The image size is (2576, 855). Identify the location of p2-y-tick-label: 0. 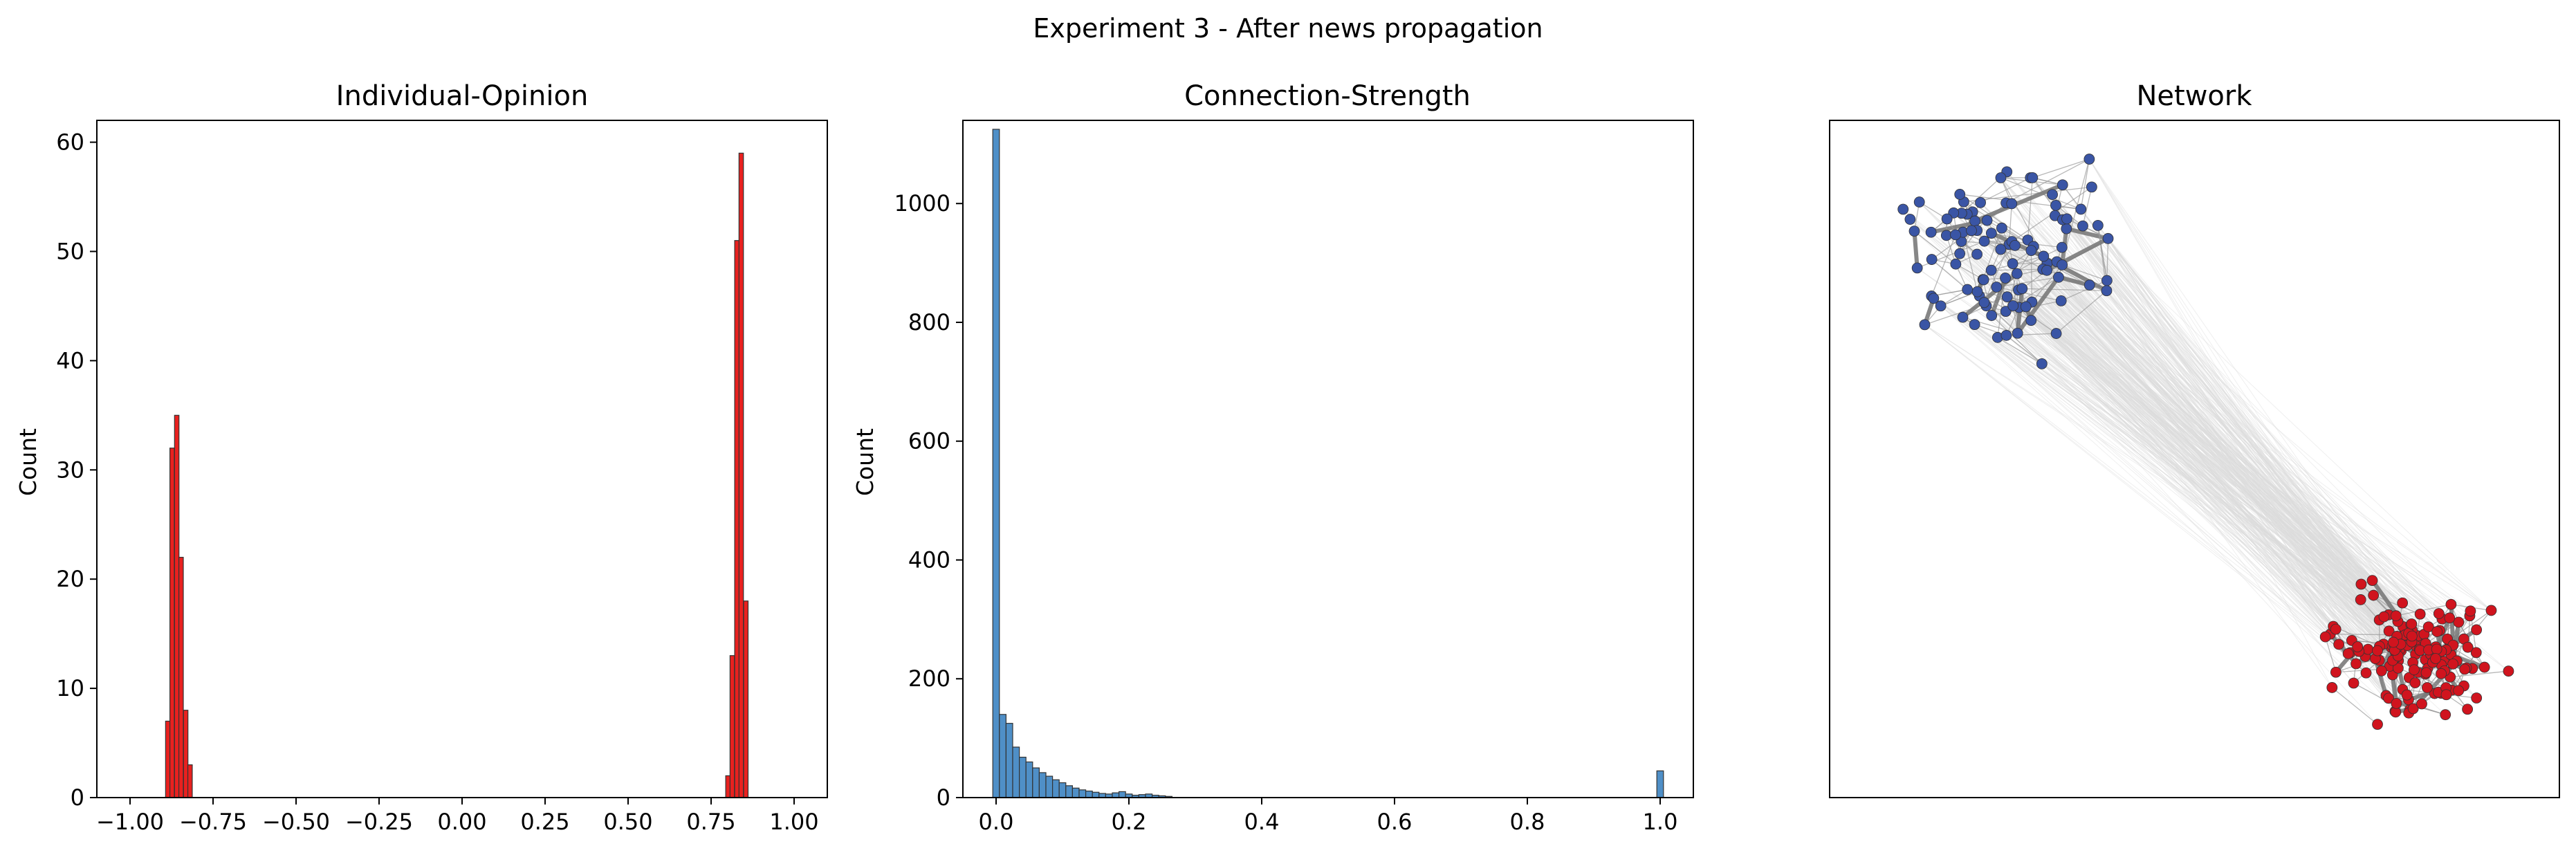
(943, 797).